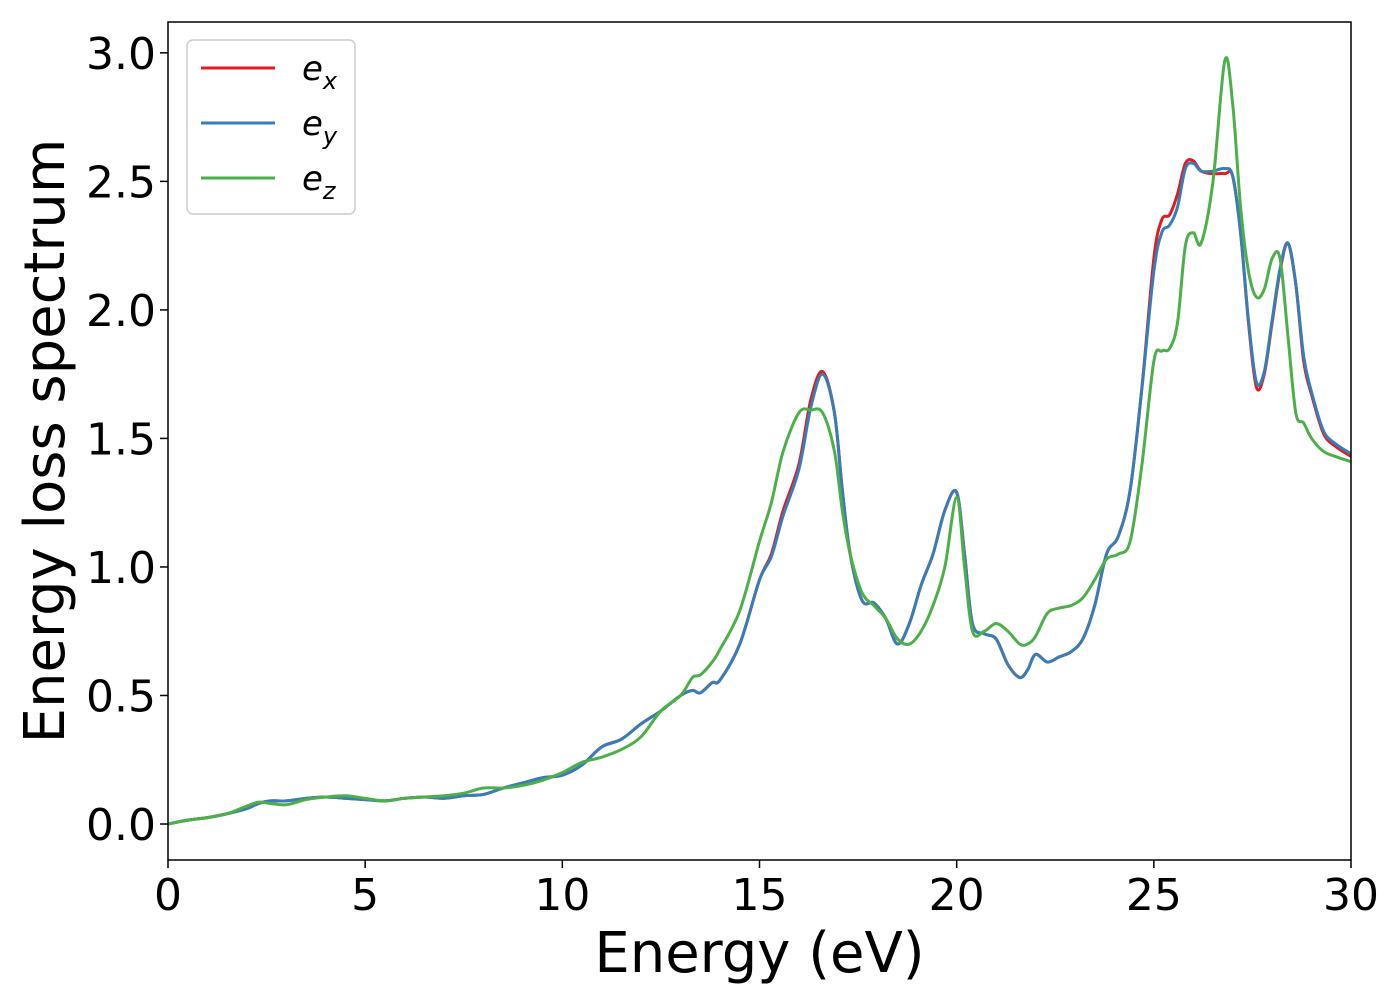 The height and width of the screenshot is (1000, 1400). Describe the element at coordinates (1351, 895) in the screenshot. I see `x-tick-label: 30` at that location.